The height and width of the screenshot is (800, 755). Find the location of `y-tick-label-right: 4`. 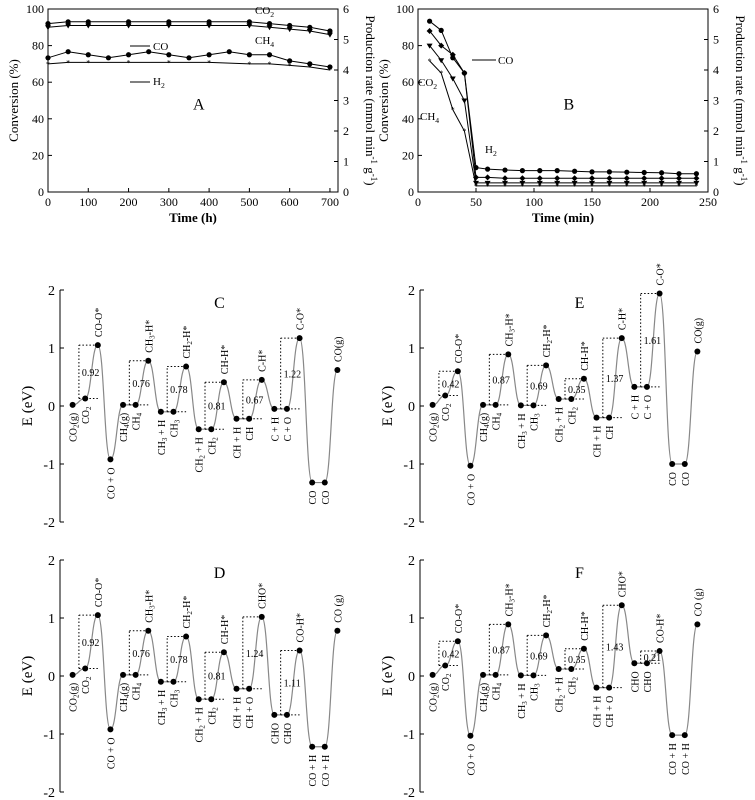

y-tick-label-right: 4 is located at coordinates (346, 70).